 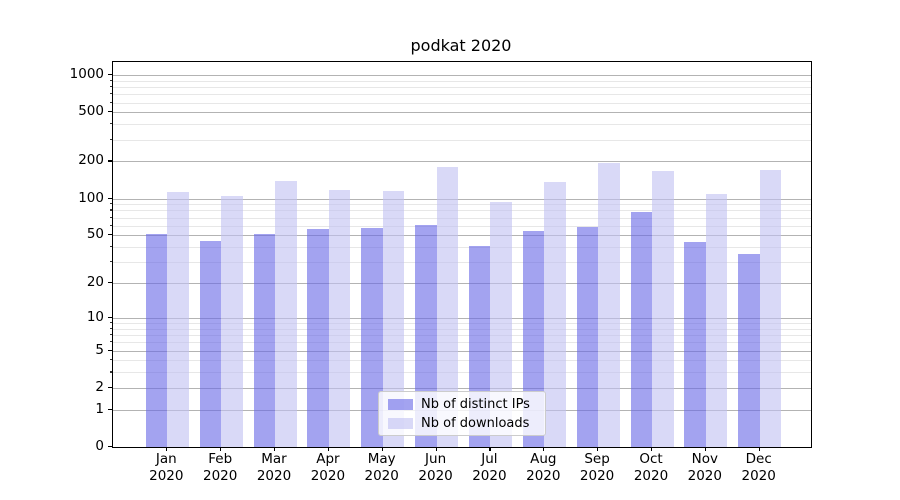 What do you see at coordinates (705, 468) in the screenshot?
I see `x-tick-label-nov: Nov 2020` at bounding box center [705, 468].